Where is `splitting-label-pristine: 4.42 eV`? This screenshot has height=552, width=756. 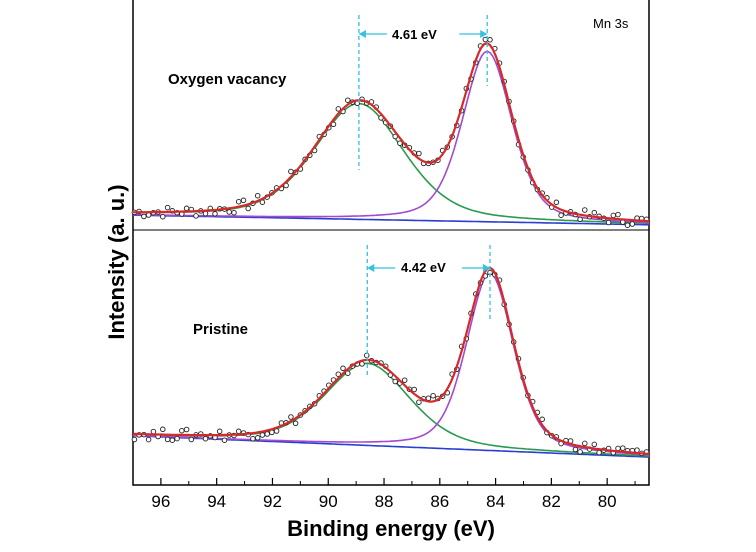 splitting-label-pristine: 4.42 eV is located at coordinates (423, 267).